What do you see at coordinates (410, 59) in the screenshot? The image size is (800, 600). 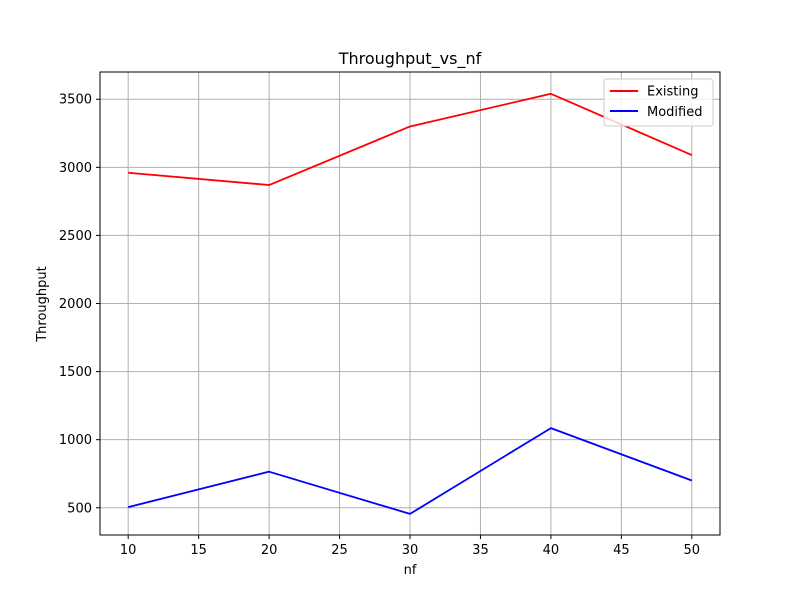 I see `chart-title: Throughput_vs_nf` at bounding box center [410, 59].